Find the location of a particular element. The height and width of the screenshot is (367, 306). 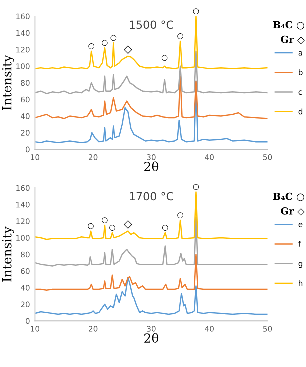

chart-title: 1700 °C is located at coordinates (152, 196).